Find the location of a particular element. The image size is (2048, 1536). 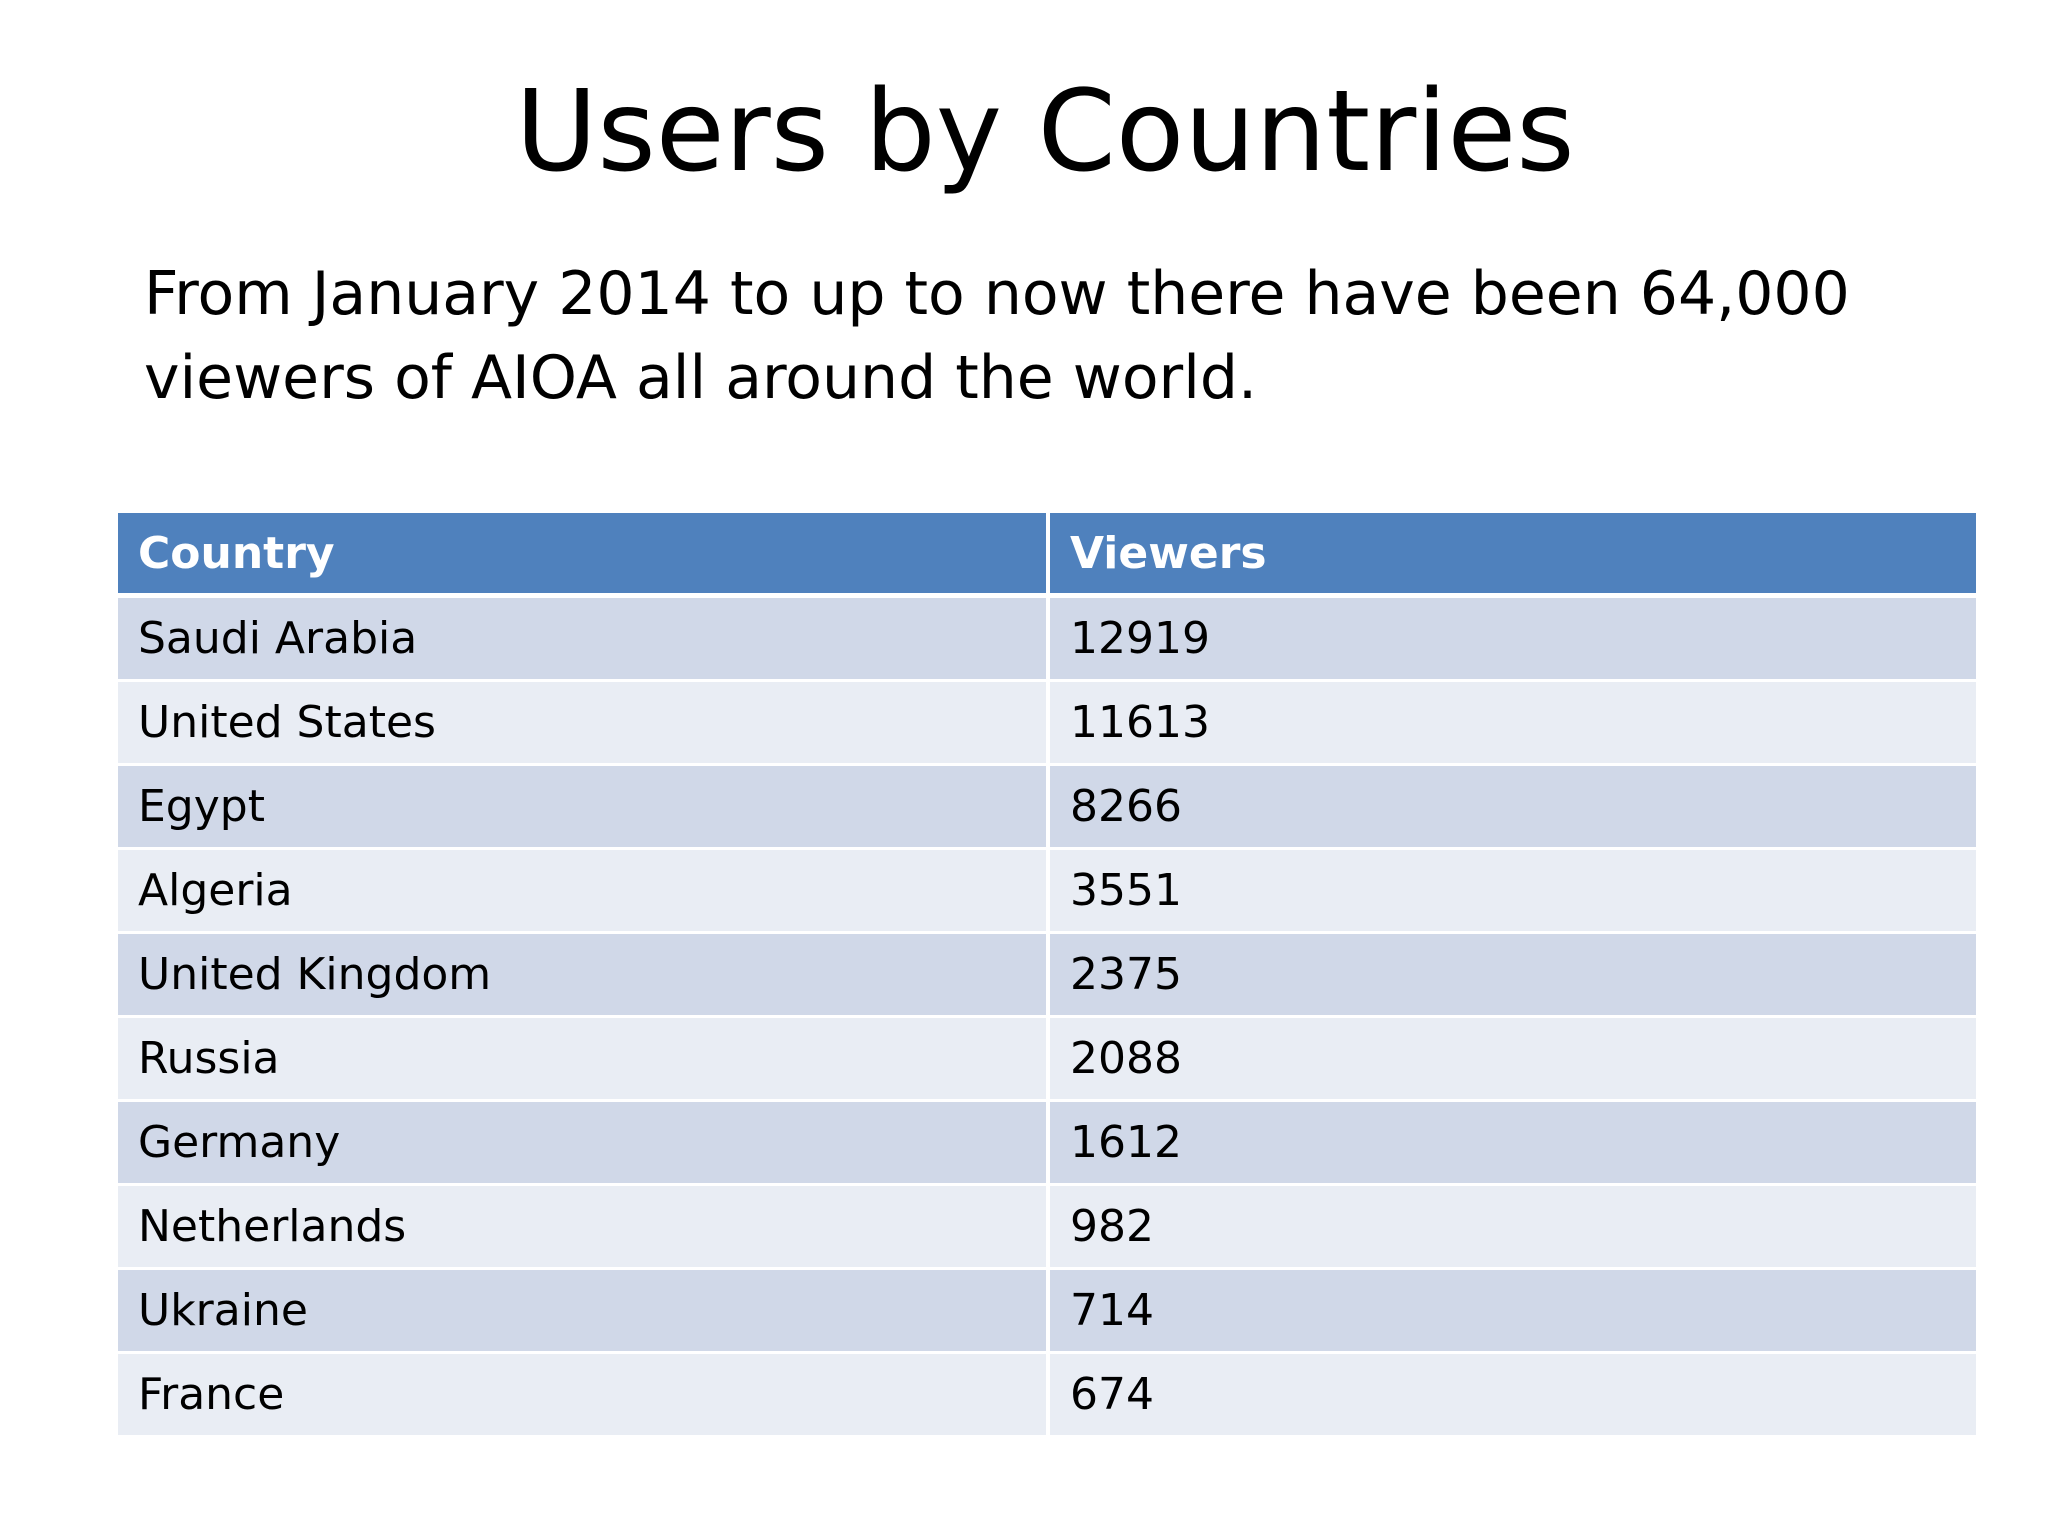

cell-viewers: 3551 is located at coordinates (1511, 890).